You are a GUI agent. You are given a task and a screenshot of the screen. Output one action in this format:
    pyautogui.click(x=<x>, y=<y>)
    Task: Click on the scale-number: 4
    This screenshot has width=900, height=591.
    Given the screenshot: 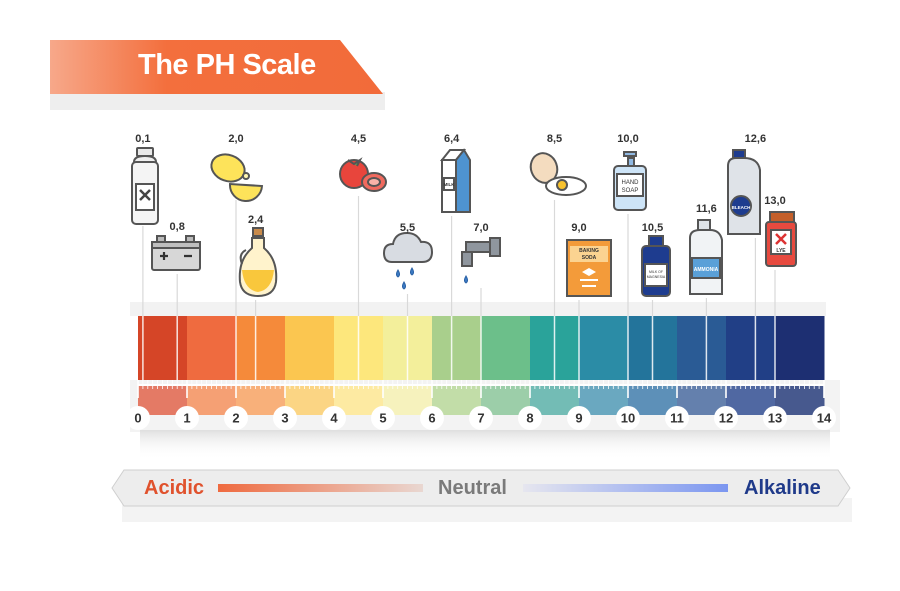 What is the action you would take?
    pyautogui.click(x=334, y=418)
    